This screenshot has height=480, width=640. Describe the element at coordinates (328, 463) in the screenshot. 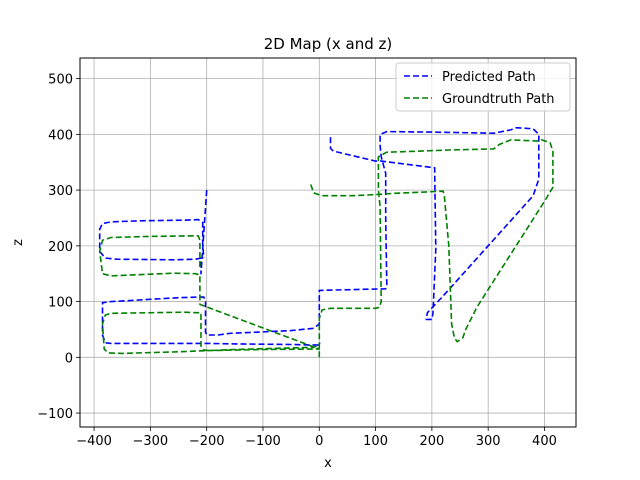

I see `x-axis-label: x` at that location.